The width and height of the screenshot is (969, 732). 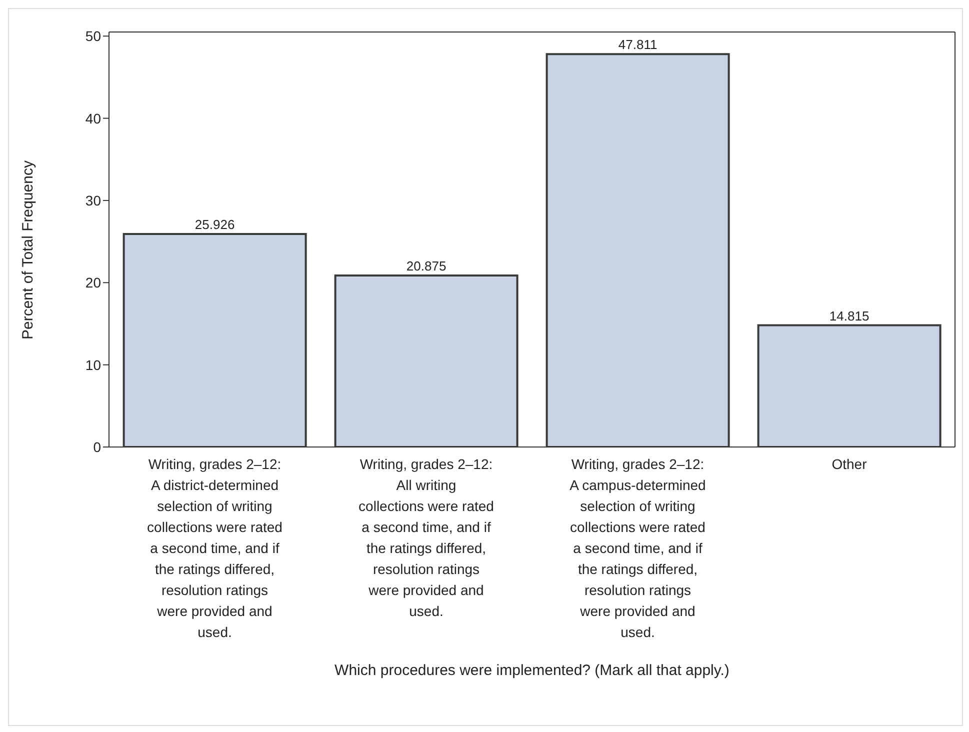 I want to click on data-label: 14.815, so click(x=849, y=316).